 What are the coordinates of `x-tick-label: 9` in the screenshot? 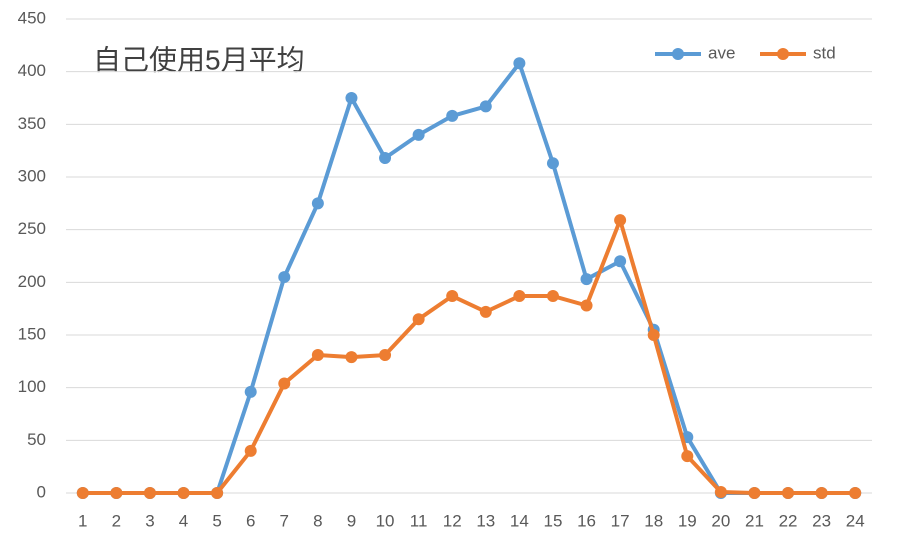 It's located at (351, 520).